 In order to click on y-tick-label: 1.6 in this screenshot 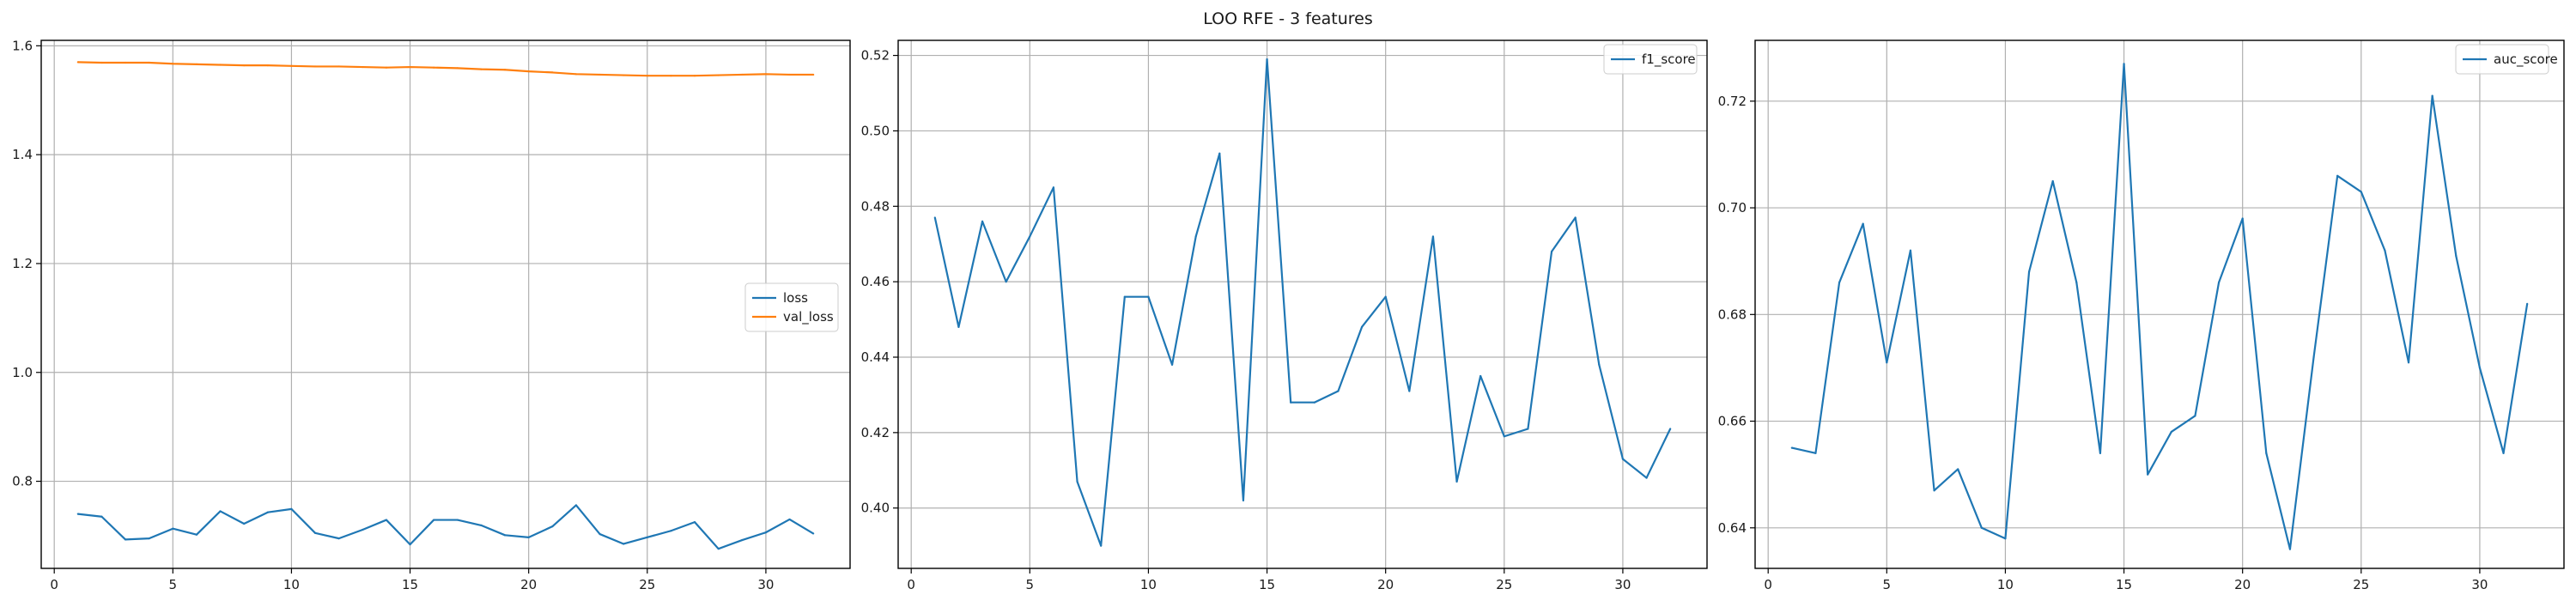, I will do `click(23, 45)`.